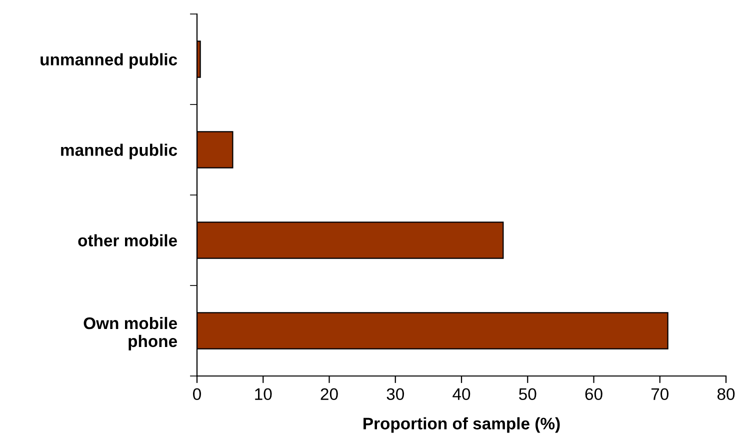 The image size is (737, 443). Describe the element at coordinates (127, 240) in the screenshot. I see `y-tick-label: other mobile` at that location.